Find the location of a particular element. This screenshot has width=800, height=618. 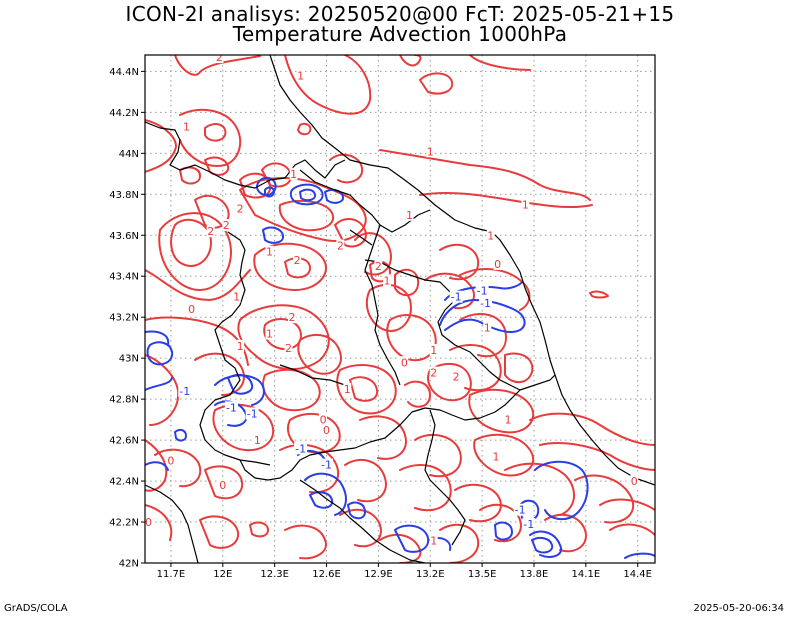

y-tick-label: 42N is located at coordinates (129, 564).